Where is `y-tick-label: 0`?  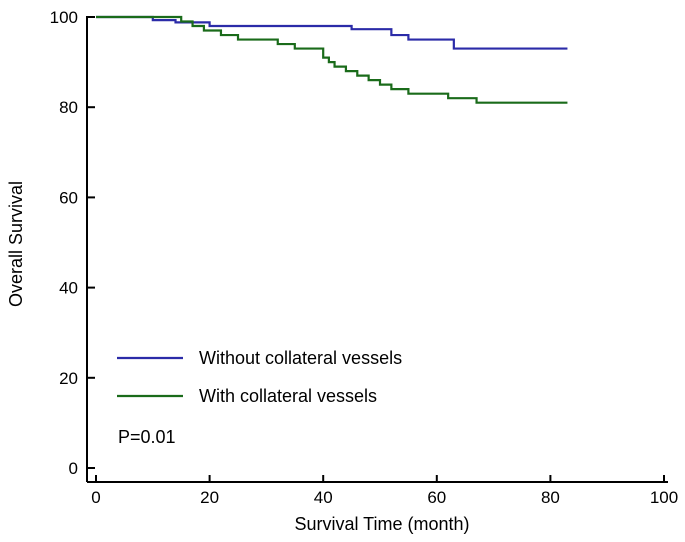 y-tick-label: 0 is located at coordinates (73, 468).